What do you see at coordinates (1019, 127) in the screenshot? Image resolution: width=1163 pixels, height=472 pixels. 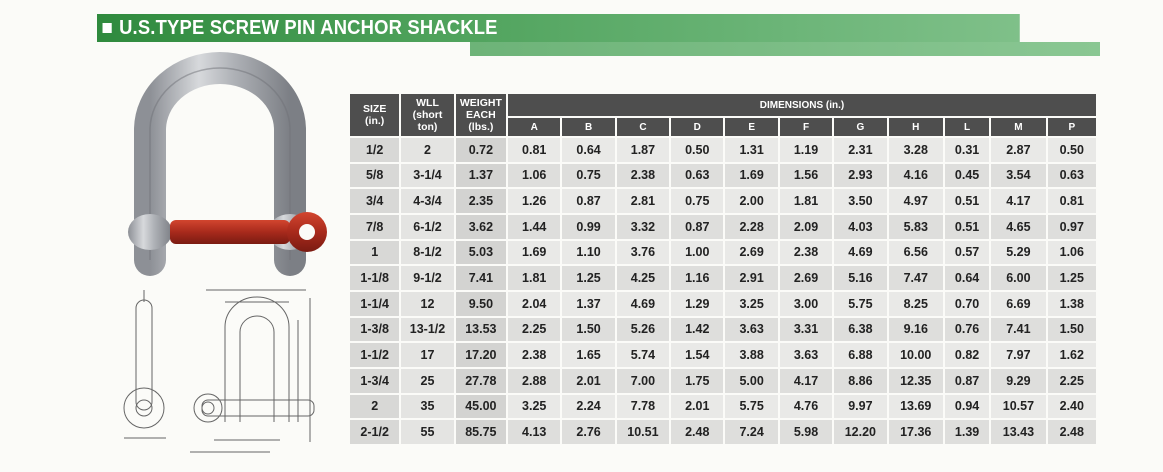 I see `header-dim-m: M` at bounding box center [1019, 127].